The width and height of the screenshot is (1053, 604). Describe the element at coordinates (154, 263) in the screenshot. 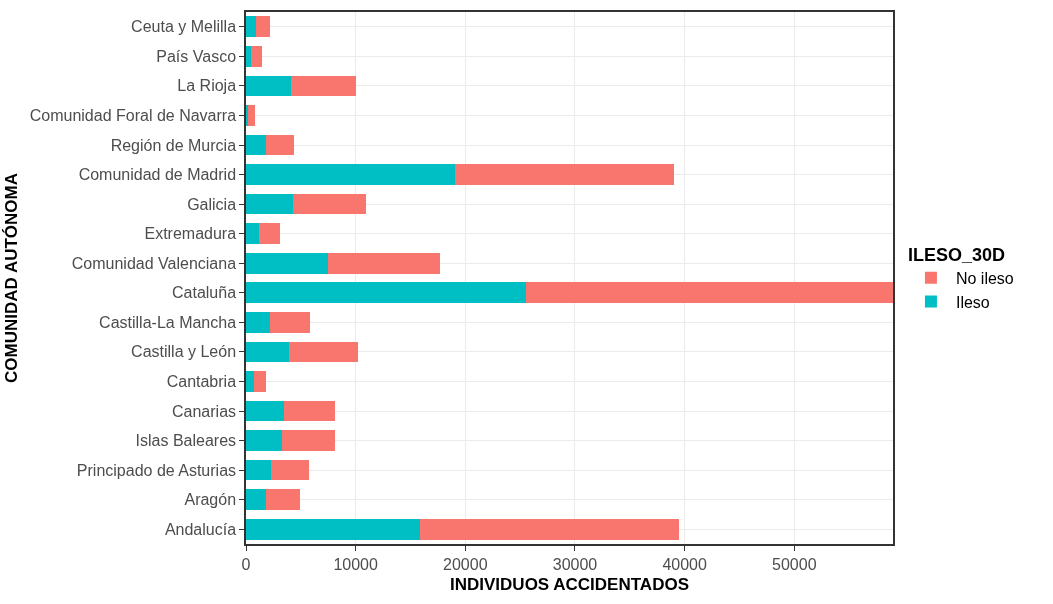

I see `y-tick-label: Comunidad Valenciana` at that location.